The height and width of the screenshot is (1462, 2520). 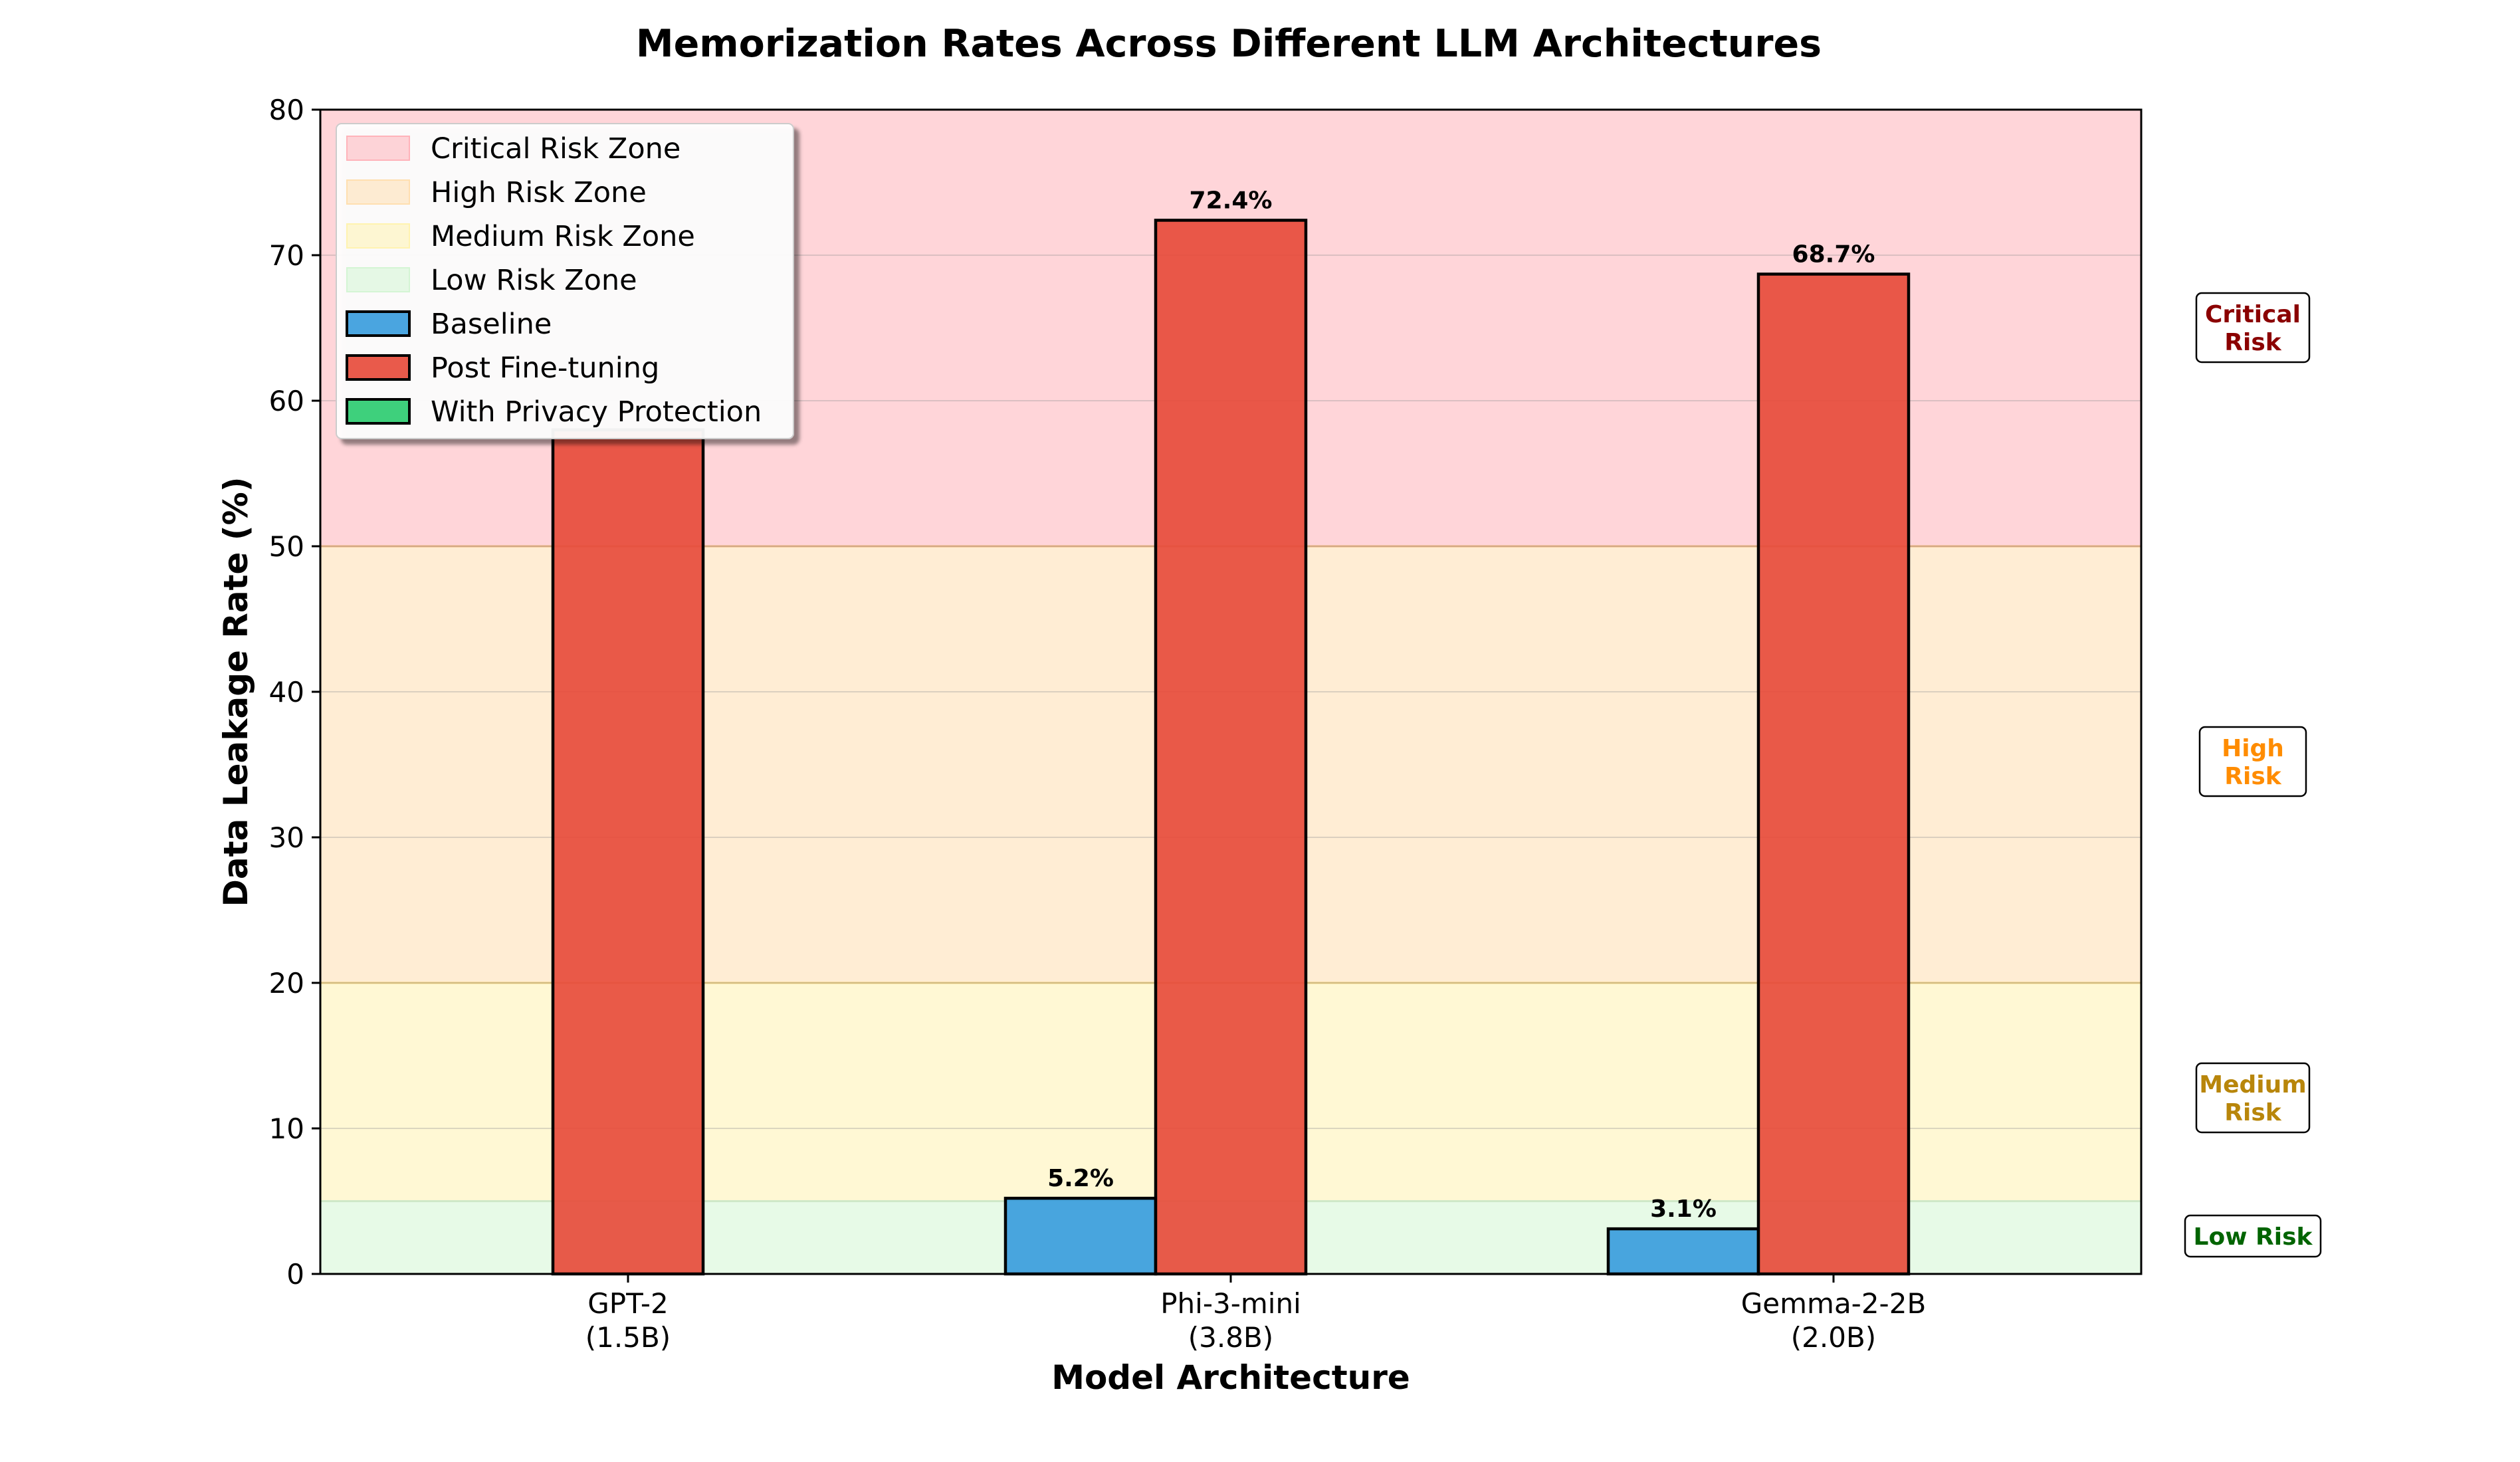 What do you see at coordinates (2253, 1084) in the screenshot?
I see `zone-tag-text: Medium` at bounding box center [2253, 1084].